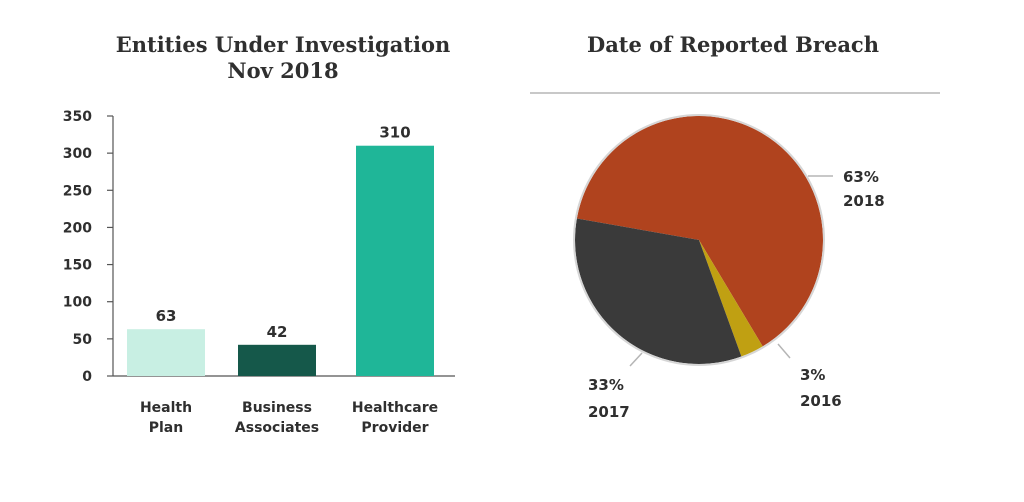  Describe the element at coordinates (83, 340) in the screenshot. I see `y-tick-label: 50` at that location.